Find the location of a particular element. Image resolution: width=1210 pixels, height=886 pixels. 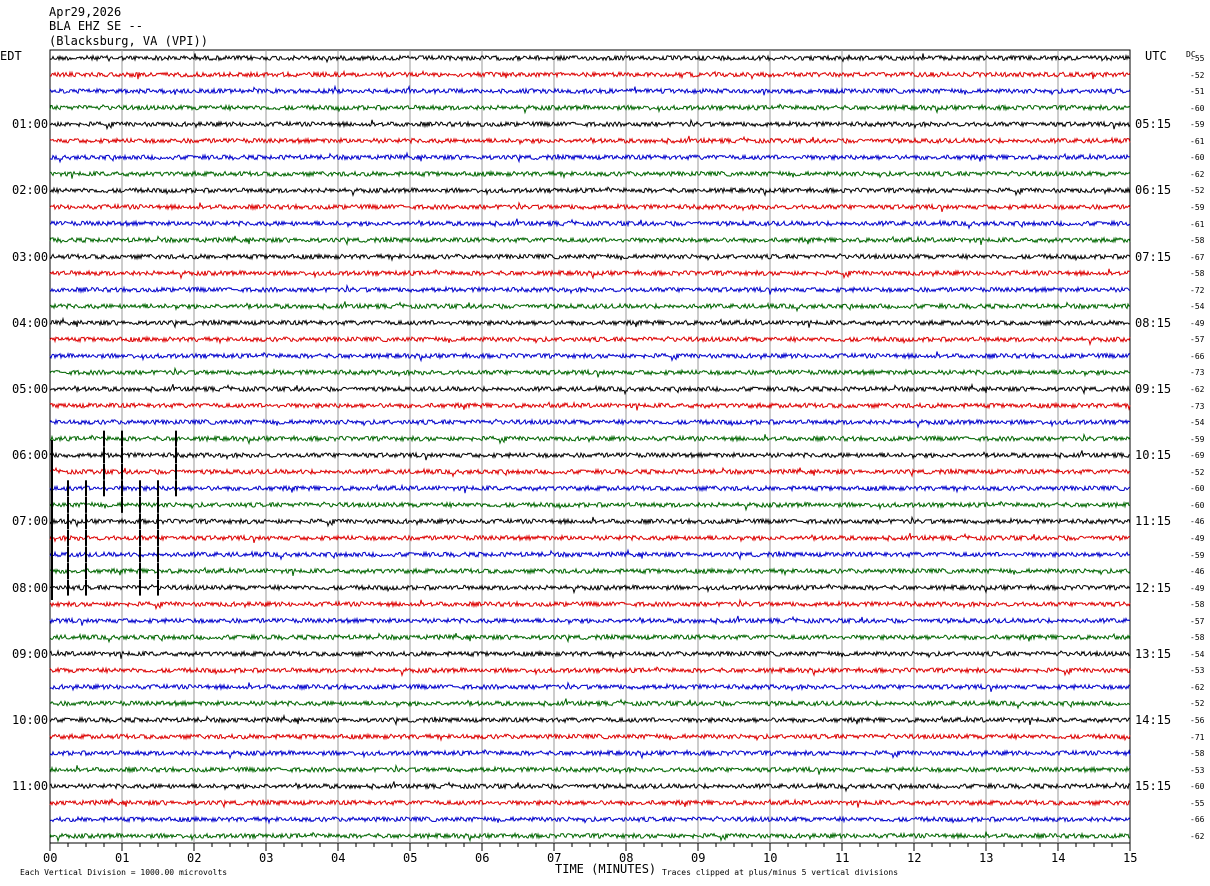

x-tick-label: 07 is located at coordinates (554, 858).